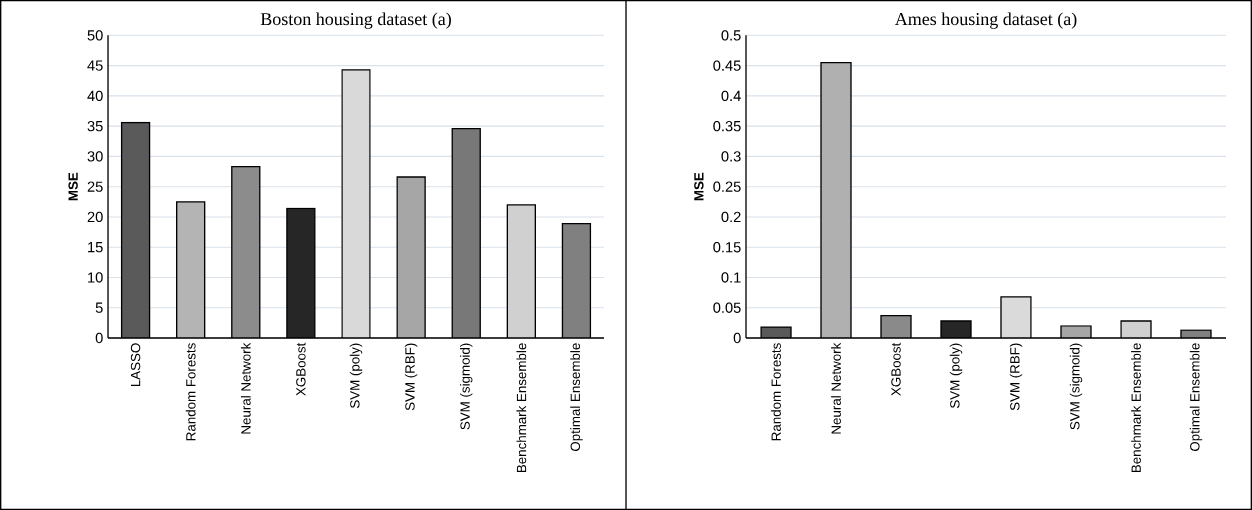 This screenshot has height=510, width=1252. What do you see at coordinates (99, 307) in the screenshot?
I see `y-tick-label: 5` at bounding box center [99, 307].